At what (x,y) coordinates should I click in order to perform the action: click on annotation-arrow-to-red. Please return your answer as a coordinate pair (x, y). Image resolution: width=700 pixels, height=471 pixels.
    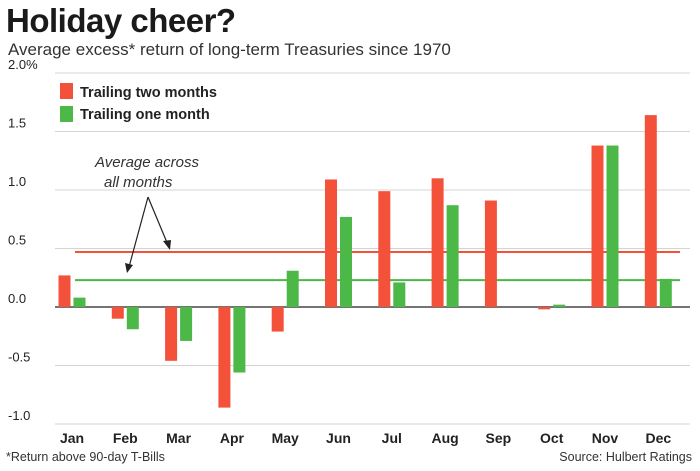
    Looking at the image, I should click on (158, 221).